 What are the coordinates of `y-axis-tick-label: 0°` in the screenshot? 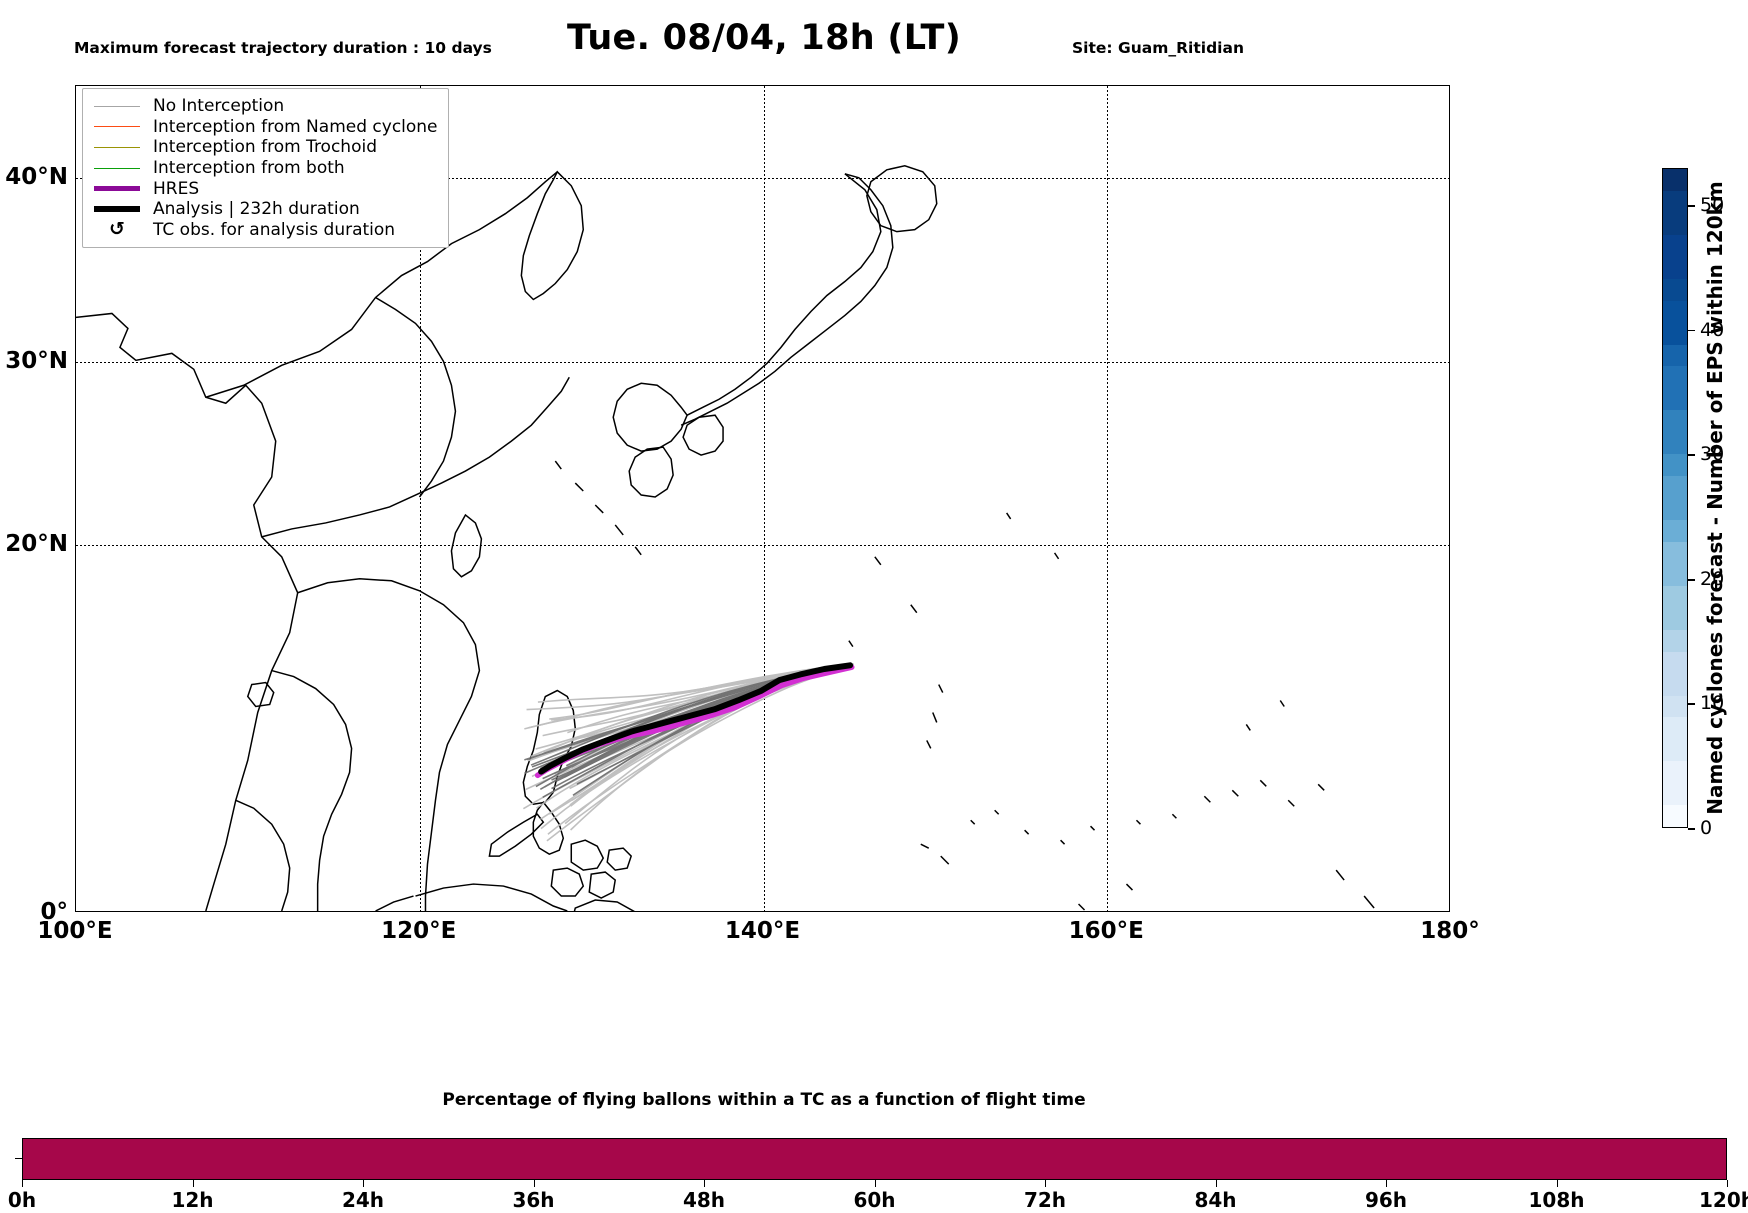 It's located at (54, 912).